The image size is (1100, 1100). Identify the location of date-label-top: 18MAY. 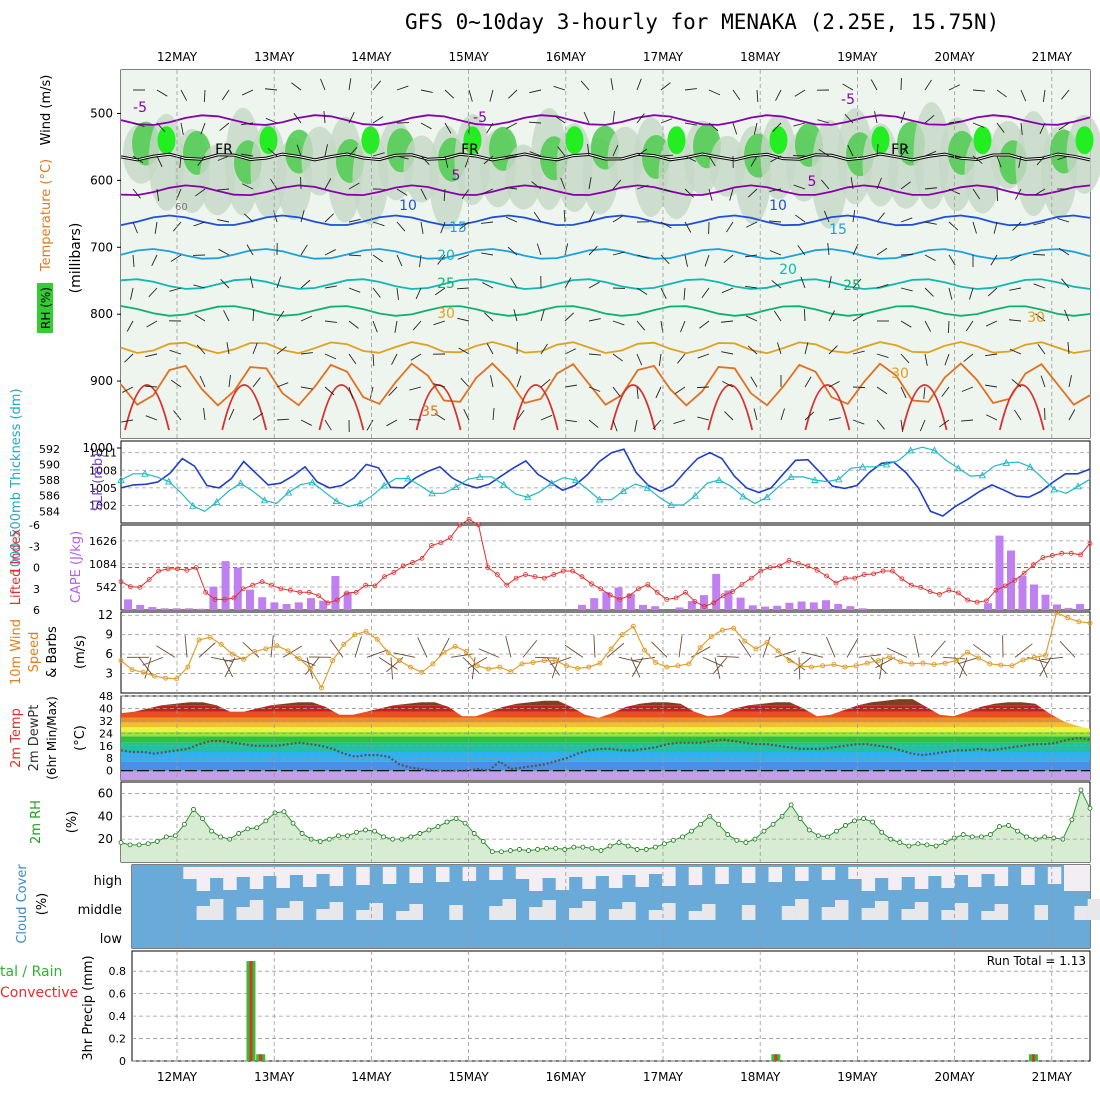
(760, 57).